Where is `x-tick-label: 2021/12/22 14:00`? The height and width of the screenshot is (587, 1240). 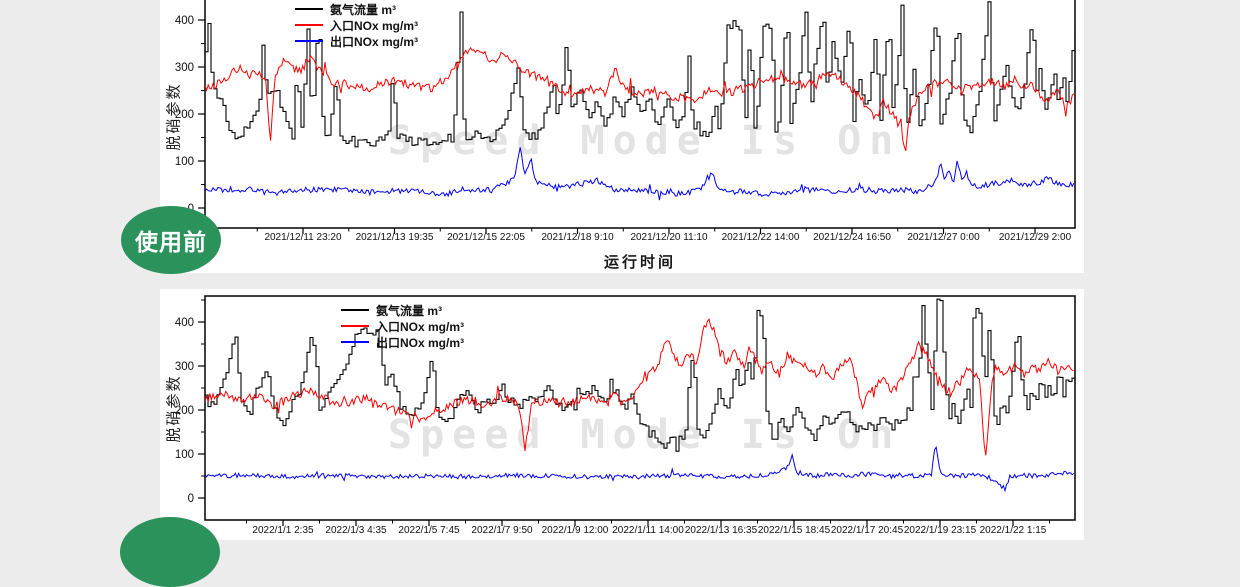 x-tick-label: 2021/12/22 14:00 is located at coordinates (761, 237).